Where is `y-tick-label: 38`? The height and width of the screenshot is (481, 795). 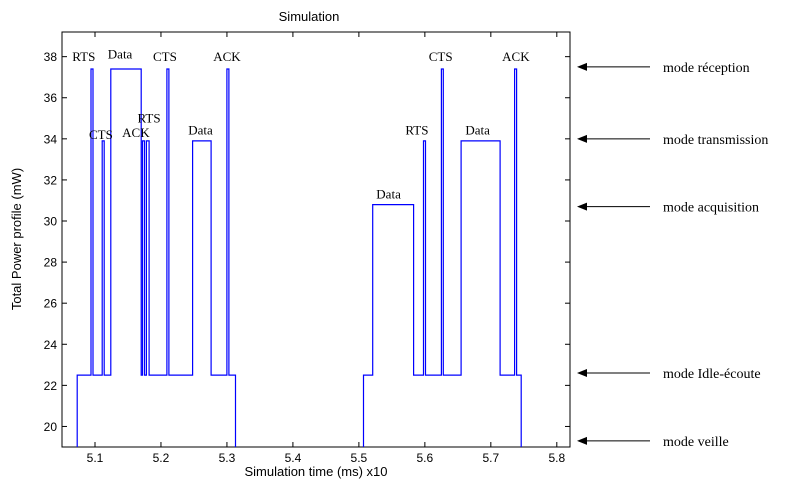 y-tick-label: 38 is located at coordinates (51, 57).